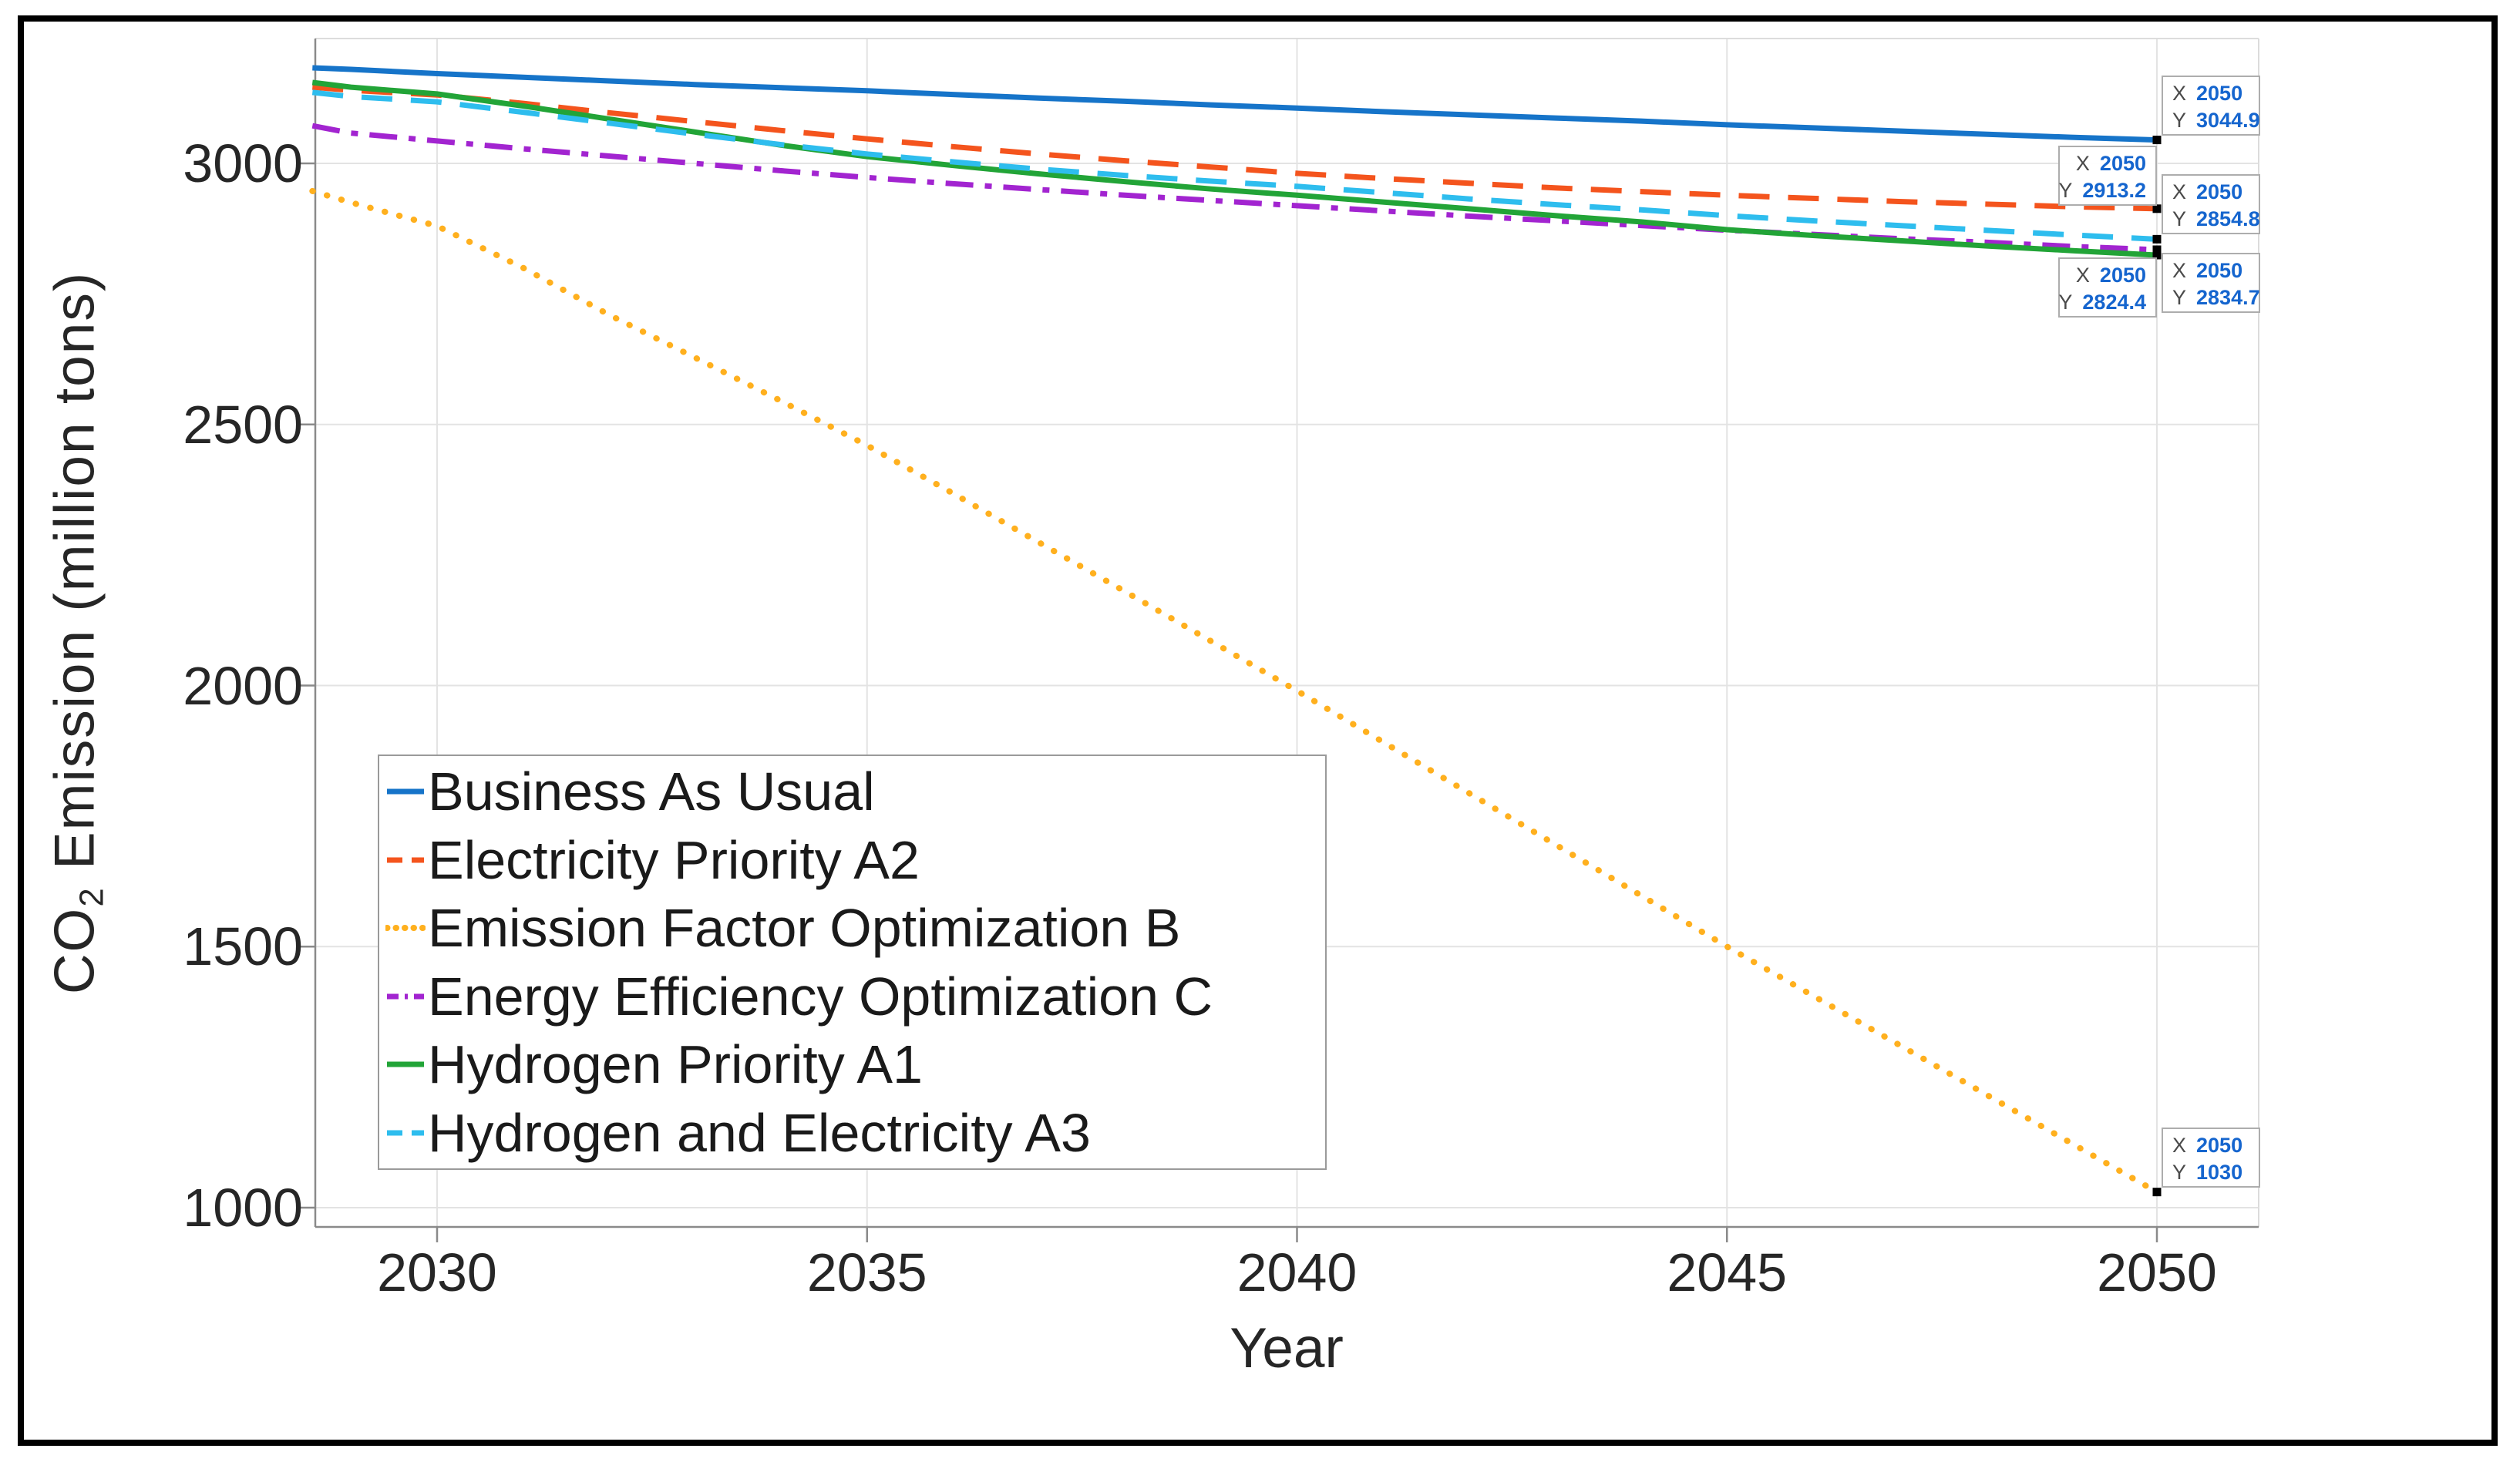 This screenshot has height=1462, width=2520. Describe the element at coordinates (1287, 1349) in the screenshot. I see `x-axis-label: Year` at that location.